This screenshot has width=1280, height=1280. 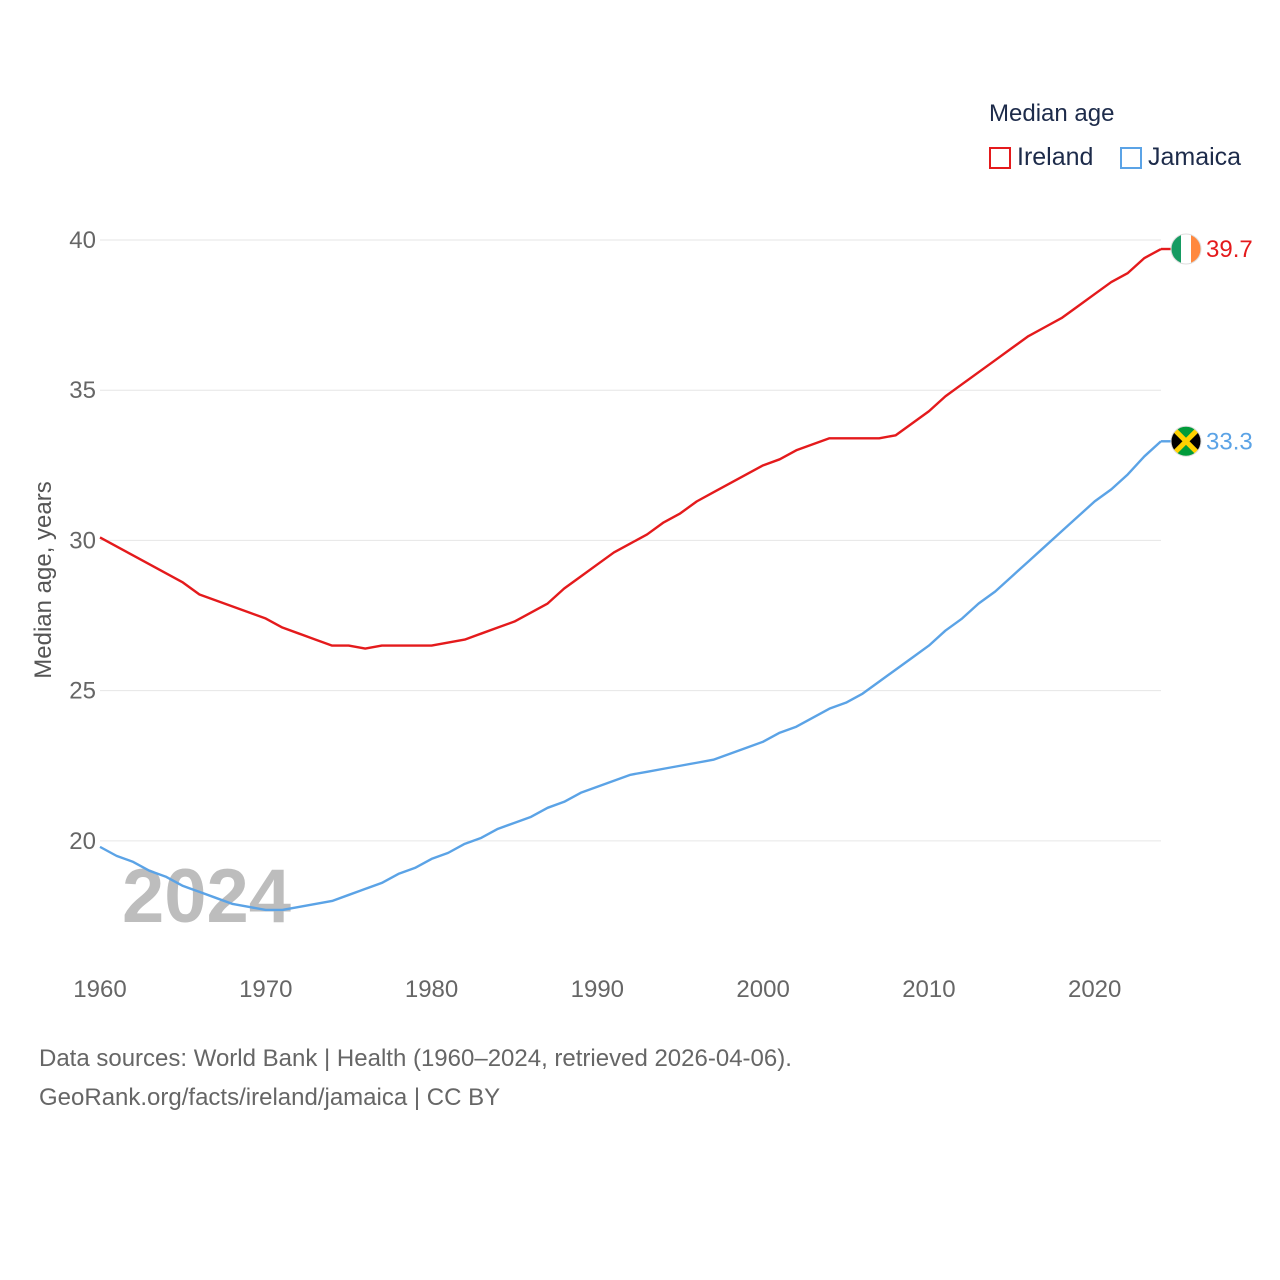 I want to click on legend-item-jamaica: Jamaica, so click(x=1180, y=157).